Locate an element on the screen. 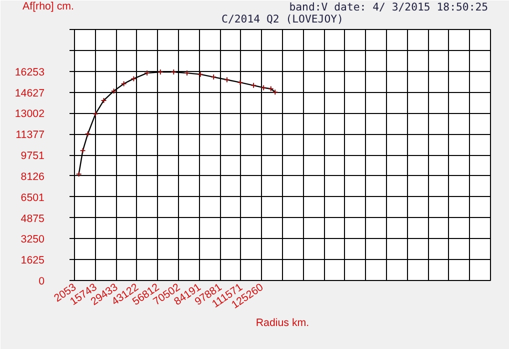 This screenshot has width=509, height=349. y-tick-label: 13002 is located at coordinates (29, 114).